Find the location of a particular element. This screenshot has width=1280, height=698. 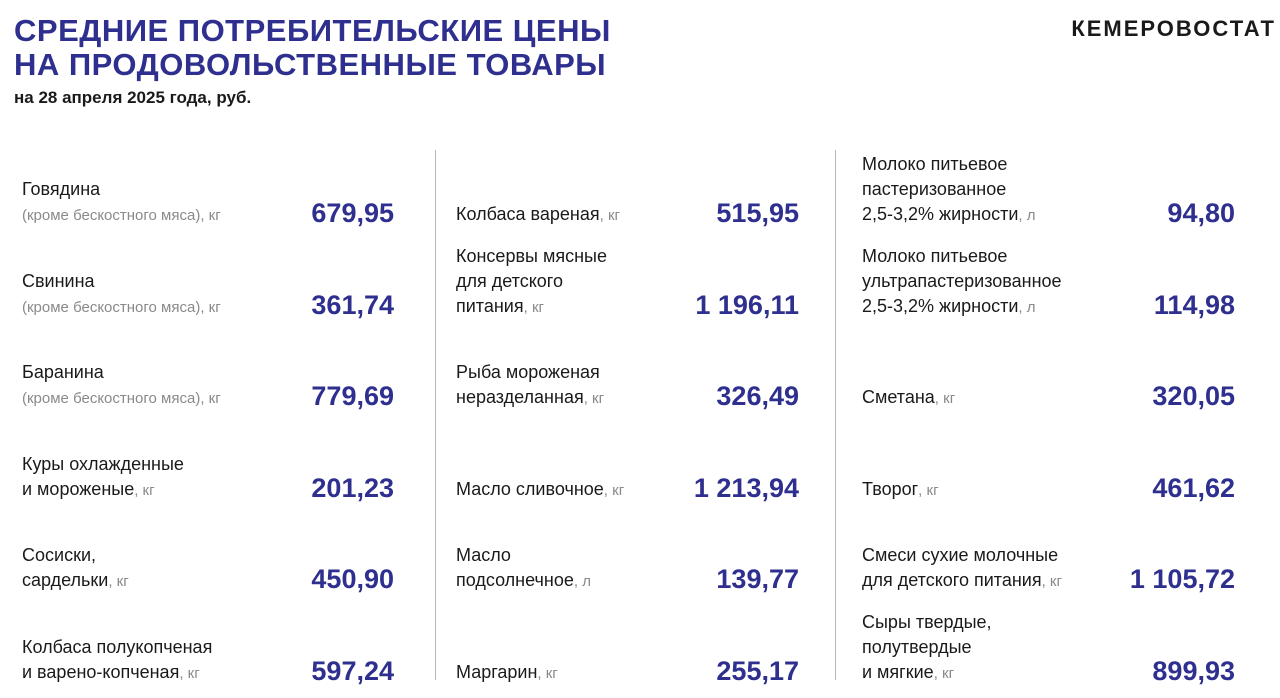

product-name-last-line: сардельки, кг is located at coordinates (75, 581).